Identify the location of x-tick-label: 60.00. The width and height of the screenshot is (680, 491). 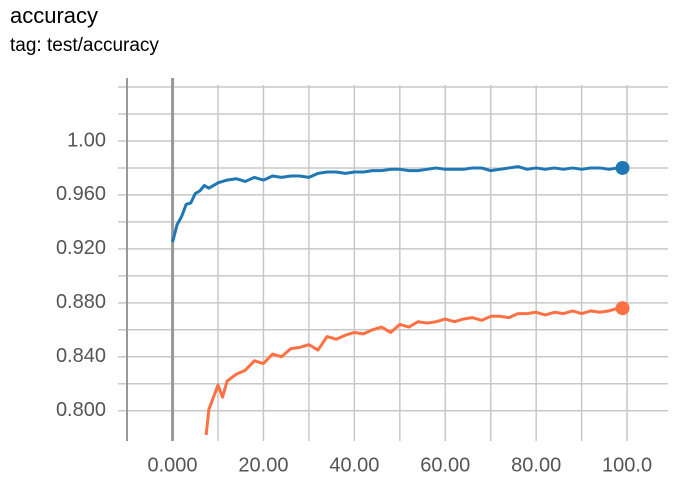
(445, 465).